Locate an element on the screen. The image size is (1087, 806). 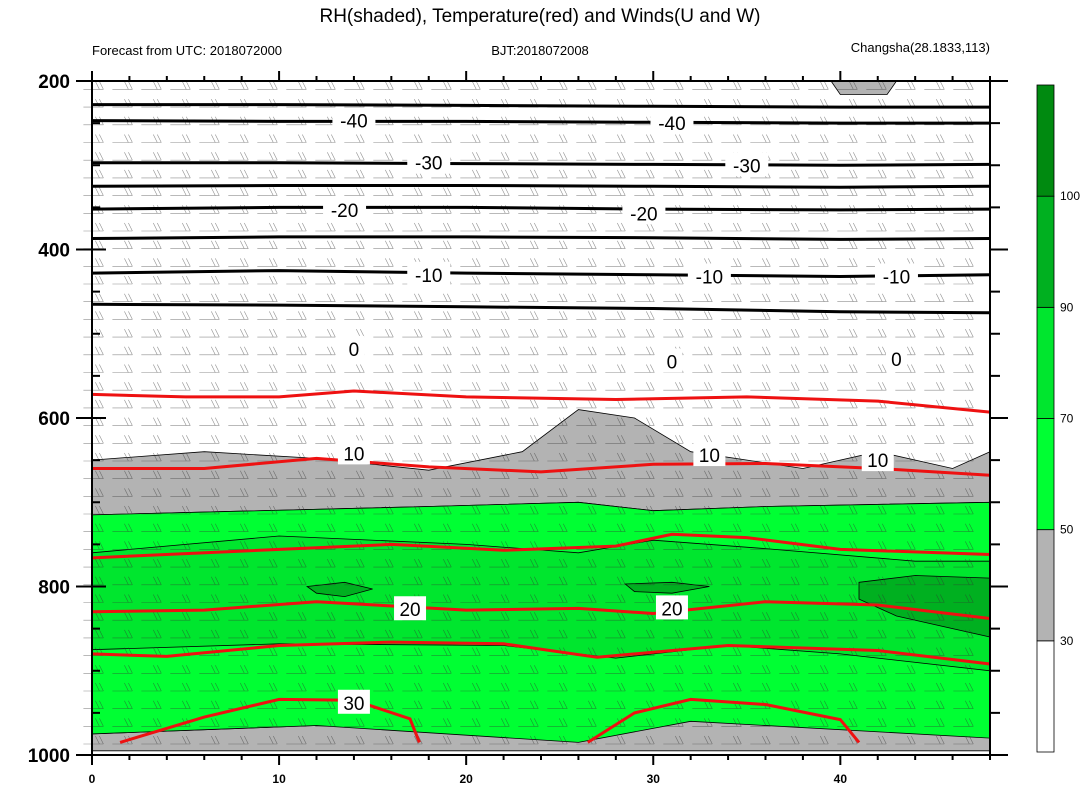
x-tick-label-0: 0 is located at coordinates (92, 779).